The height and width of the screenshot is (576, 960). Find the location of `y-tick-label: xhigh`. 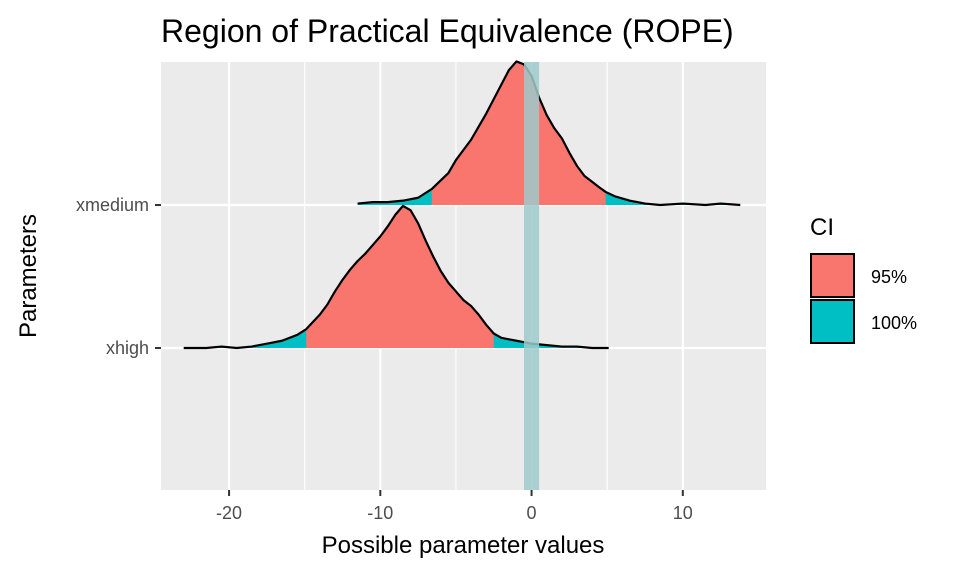

y-tick-label: xhigh is located at coordinates (127, 348).